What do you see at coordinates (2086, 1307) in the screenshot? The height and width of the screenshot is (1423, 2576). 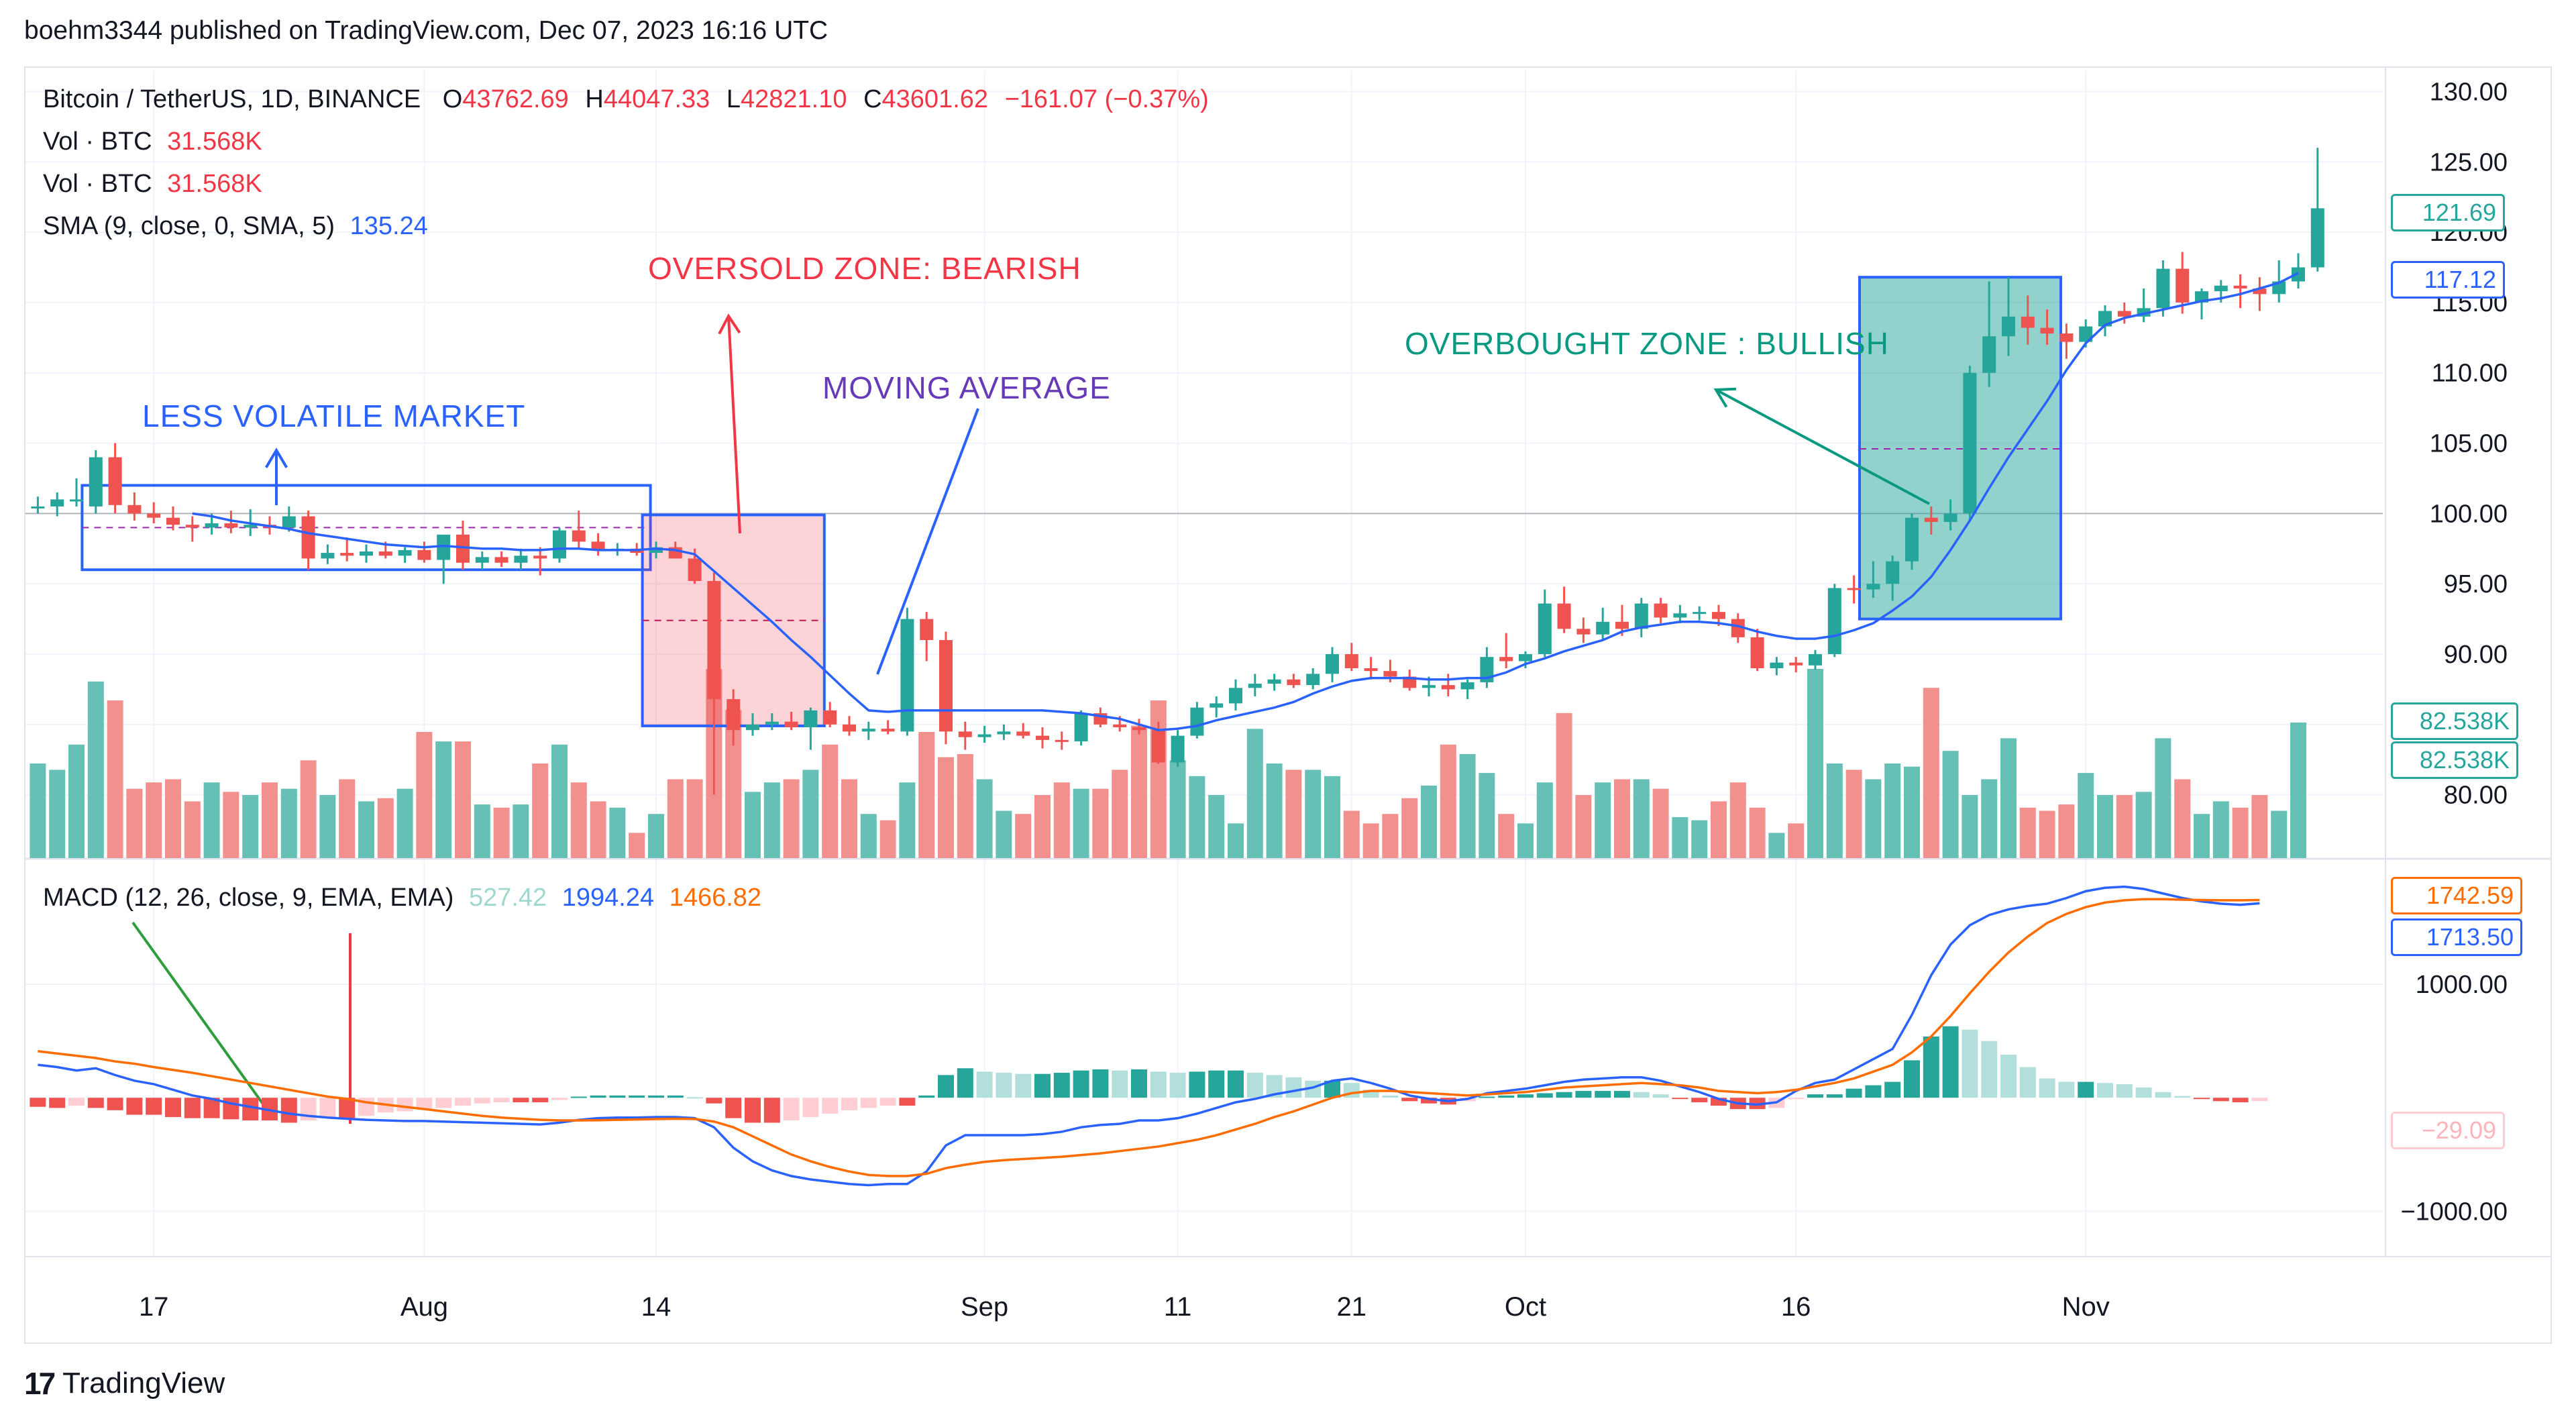 I see `time-tick-label: Nov` at bounding box center [2086, 1307].